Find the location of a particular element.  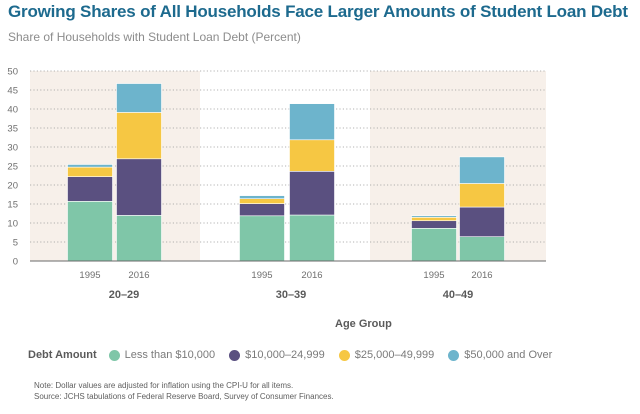

legend-item: $50,000 and Over is located at coordinates (500, 355).